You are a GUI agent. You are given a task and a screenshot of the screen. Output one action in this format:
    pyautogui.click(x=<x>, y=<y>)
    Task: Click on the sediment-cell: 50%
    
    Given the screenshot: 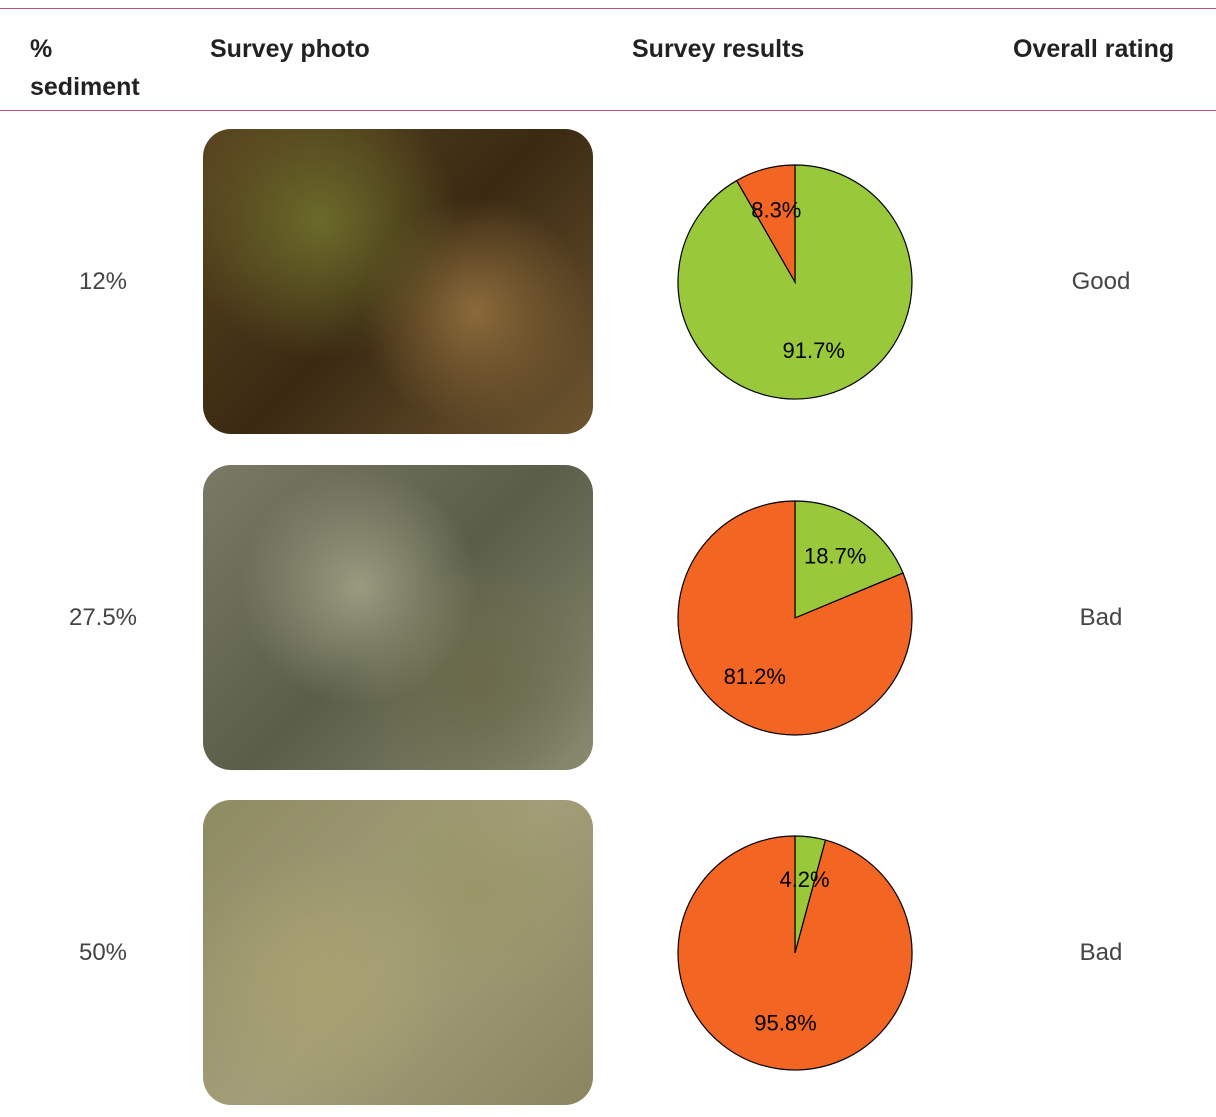 What is the action you would take?
    pyautogui.click(x=103, y=952)
    